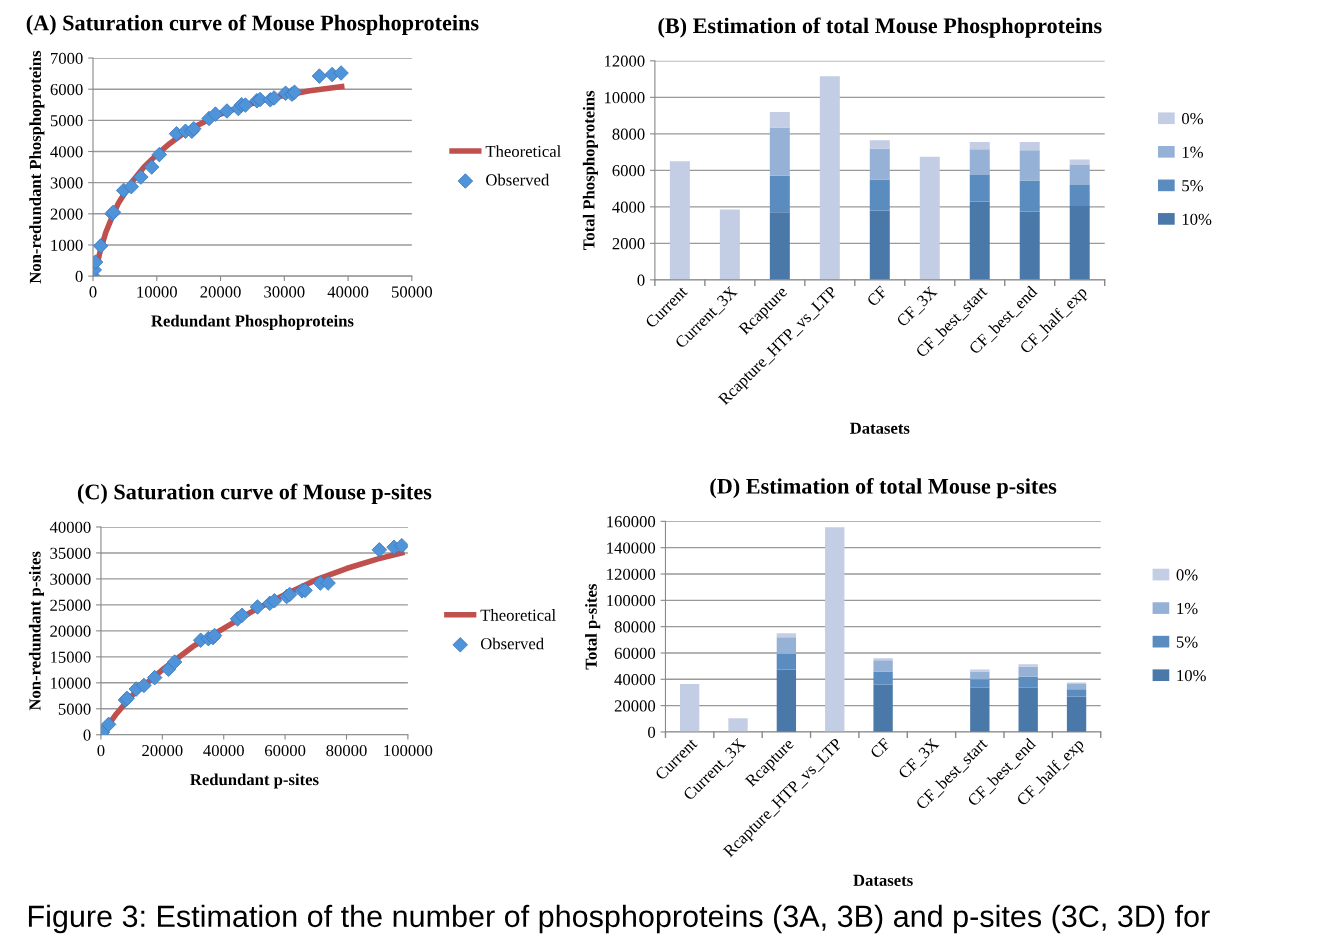 The width and height of the screenshot is (1323, 936). What do you see at coordinates (631, 522) in the screenshot?
I see `y-tick-label: 160000` at bounding box center [631, 522].